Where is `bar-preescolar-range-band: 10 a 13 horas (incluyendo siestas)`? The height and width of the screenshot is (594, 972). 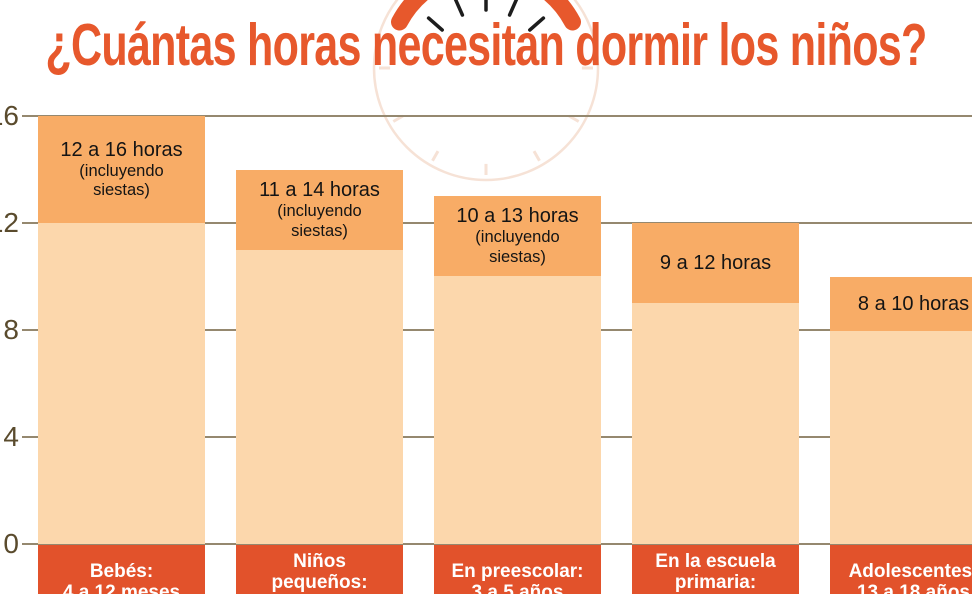
bar-preescolar-range-band: 10 a 13 horas (incluyendo siestas) is located at coordinates (517, 236).